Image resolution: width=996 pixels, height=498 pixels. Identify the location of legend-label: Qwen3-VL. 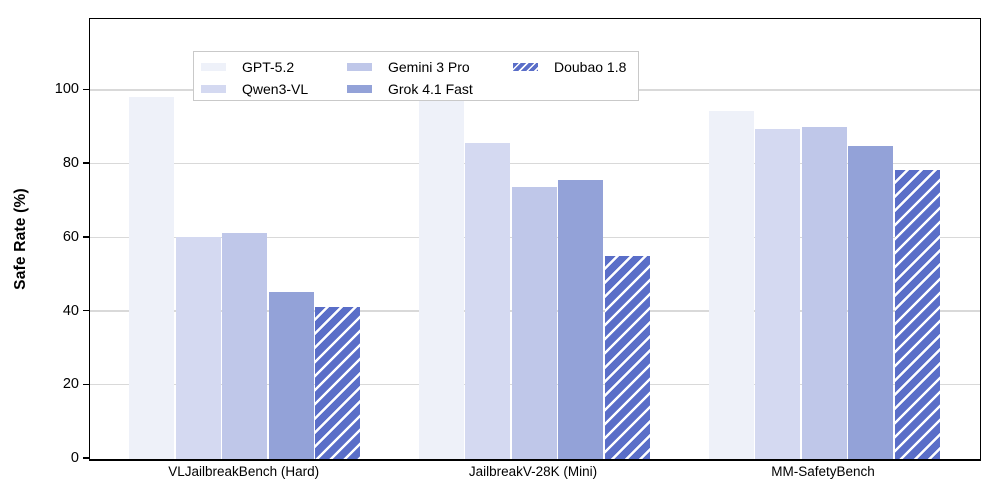
(275, 89).